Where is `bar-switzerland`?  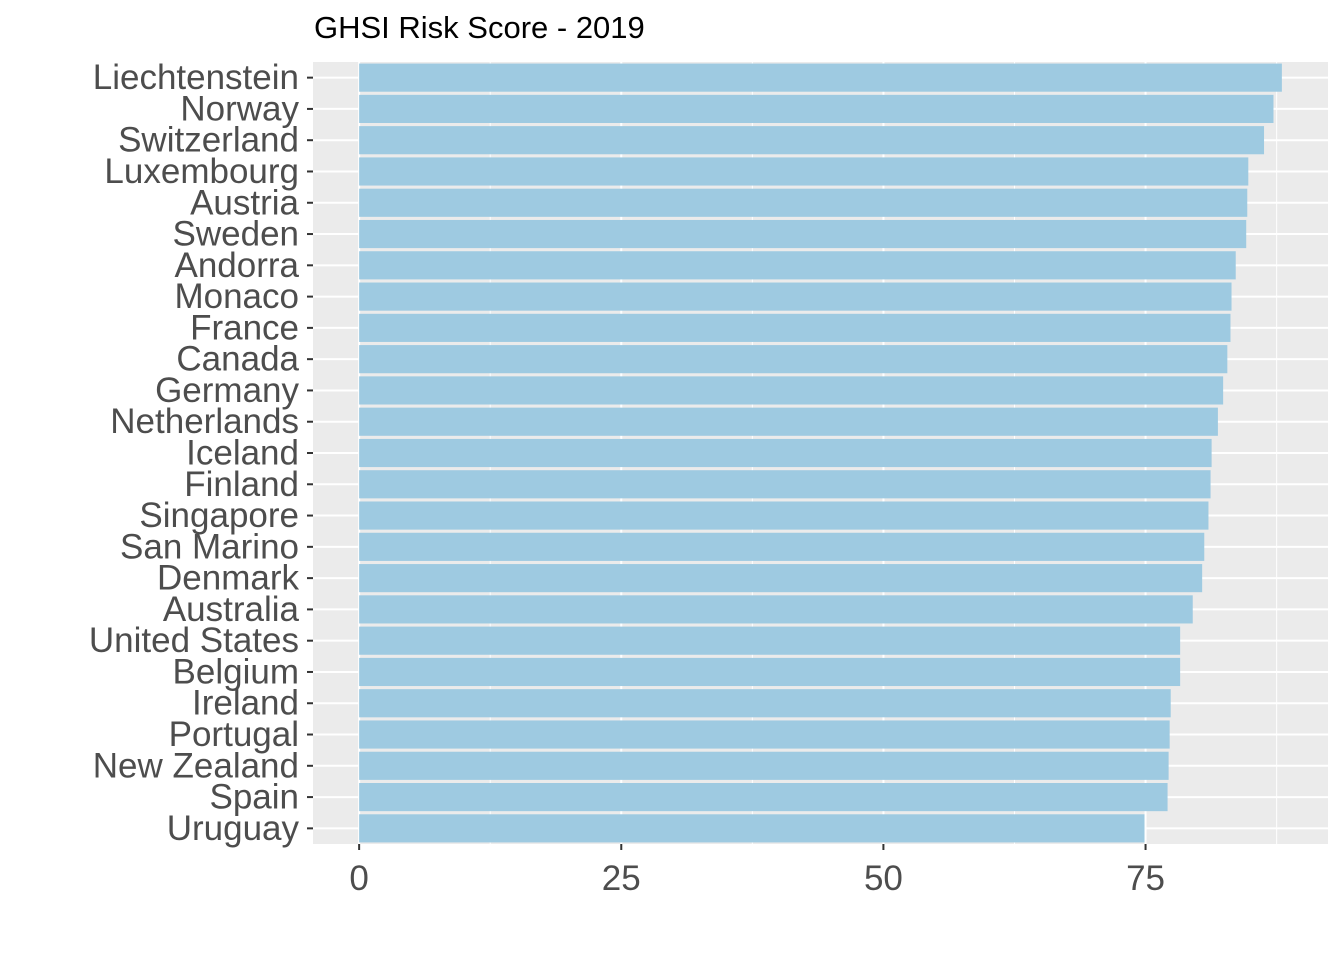
bar-switzerland is located at coordinates (812, 140).